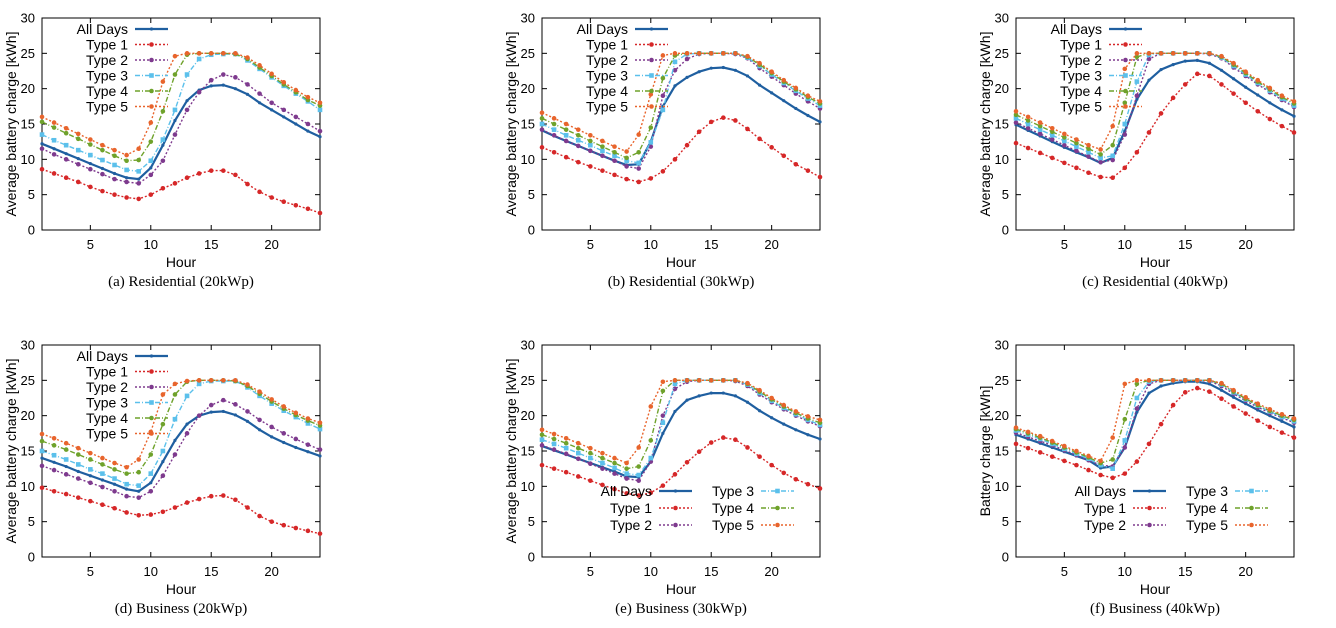  What do you see at coordinates (1081, 60) in the screenshot?
I see `legend-label: Type 2` at bounding box center [1081, 60].